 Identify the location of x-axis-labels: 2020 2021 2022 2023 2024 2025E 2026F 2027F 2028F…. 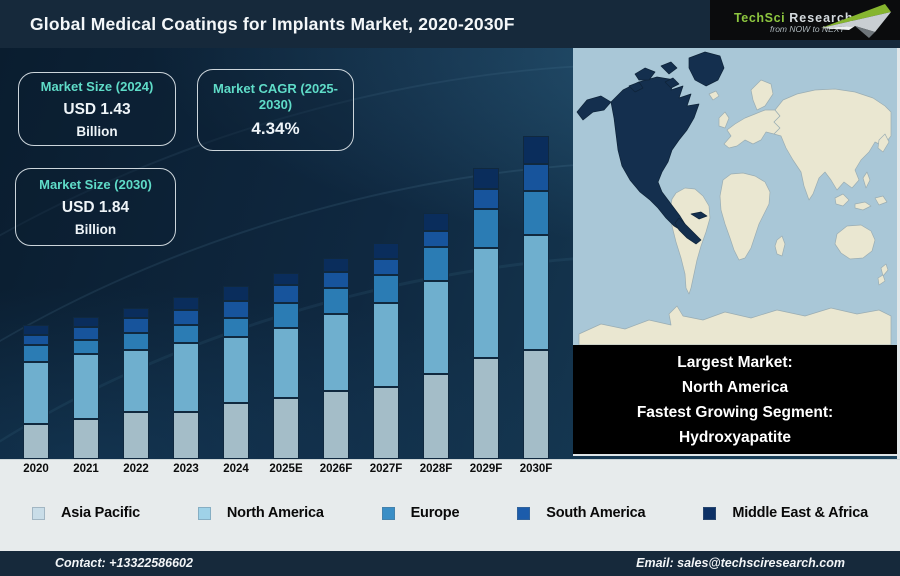
(285, 469).